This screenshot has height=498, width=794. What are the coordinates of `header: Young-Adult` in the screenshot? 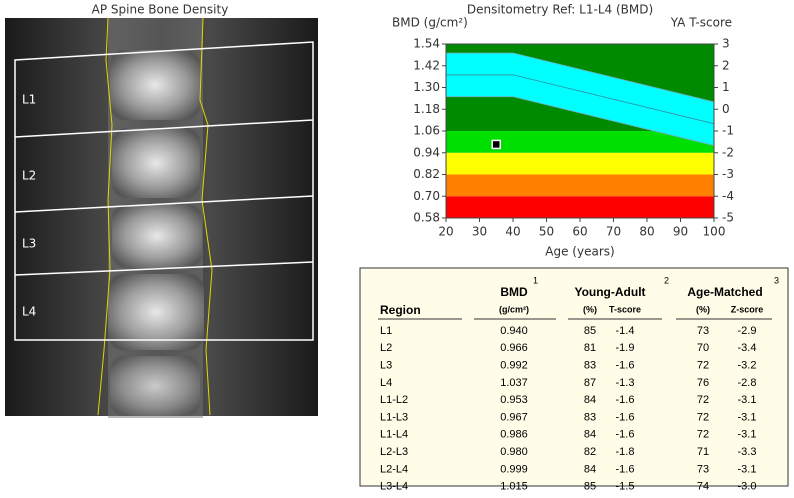 It's located at (609, 292).